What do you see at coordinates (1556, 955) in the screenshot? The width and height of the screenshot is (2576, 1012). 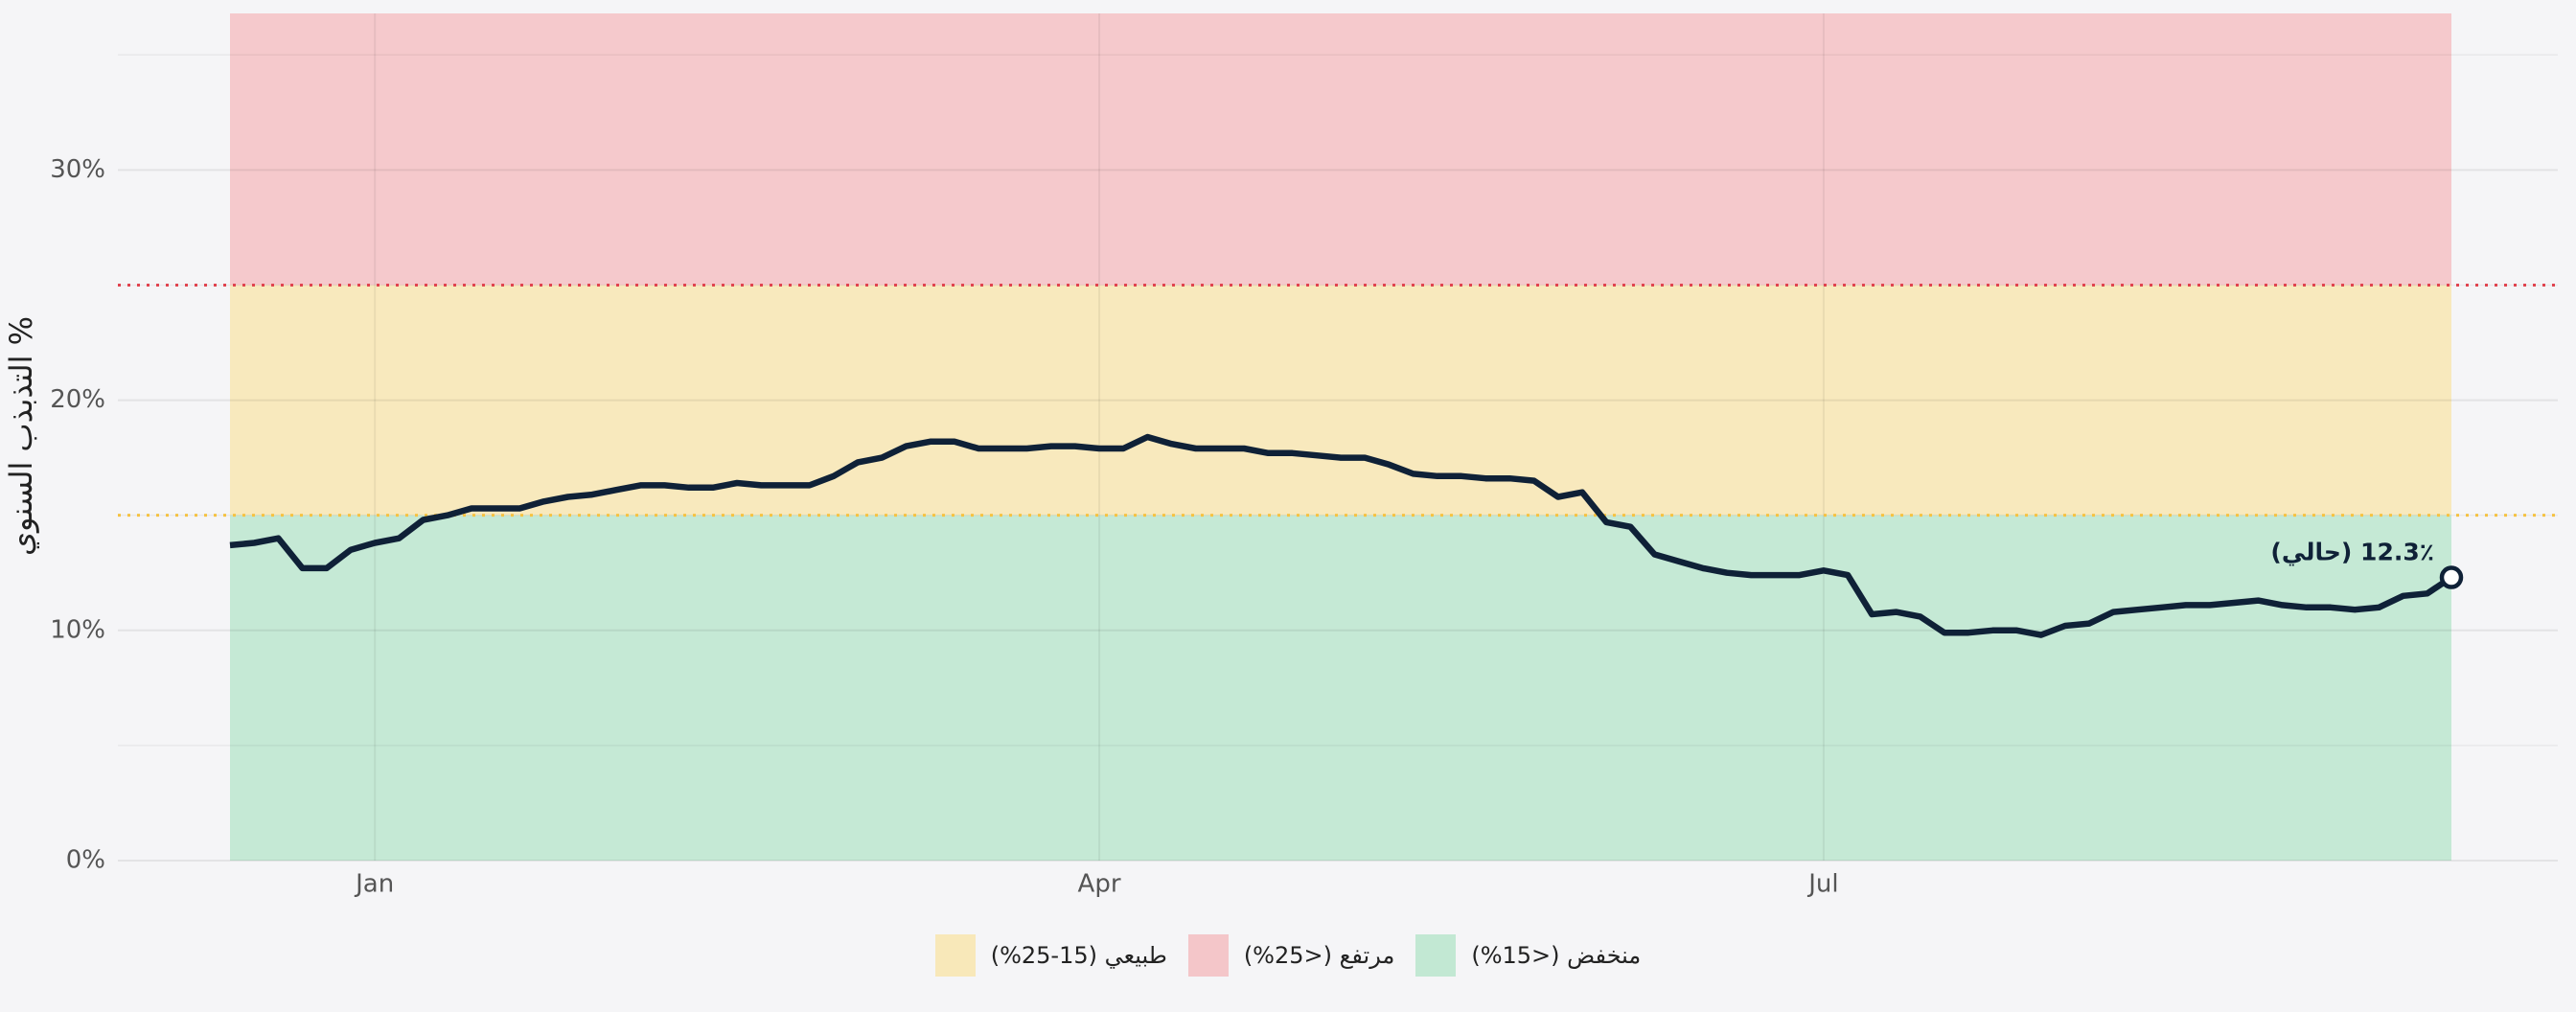 I see `legend-label: منخفض (<15%)` at bounding box center [1556, 955].